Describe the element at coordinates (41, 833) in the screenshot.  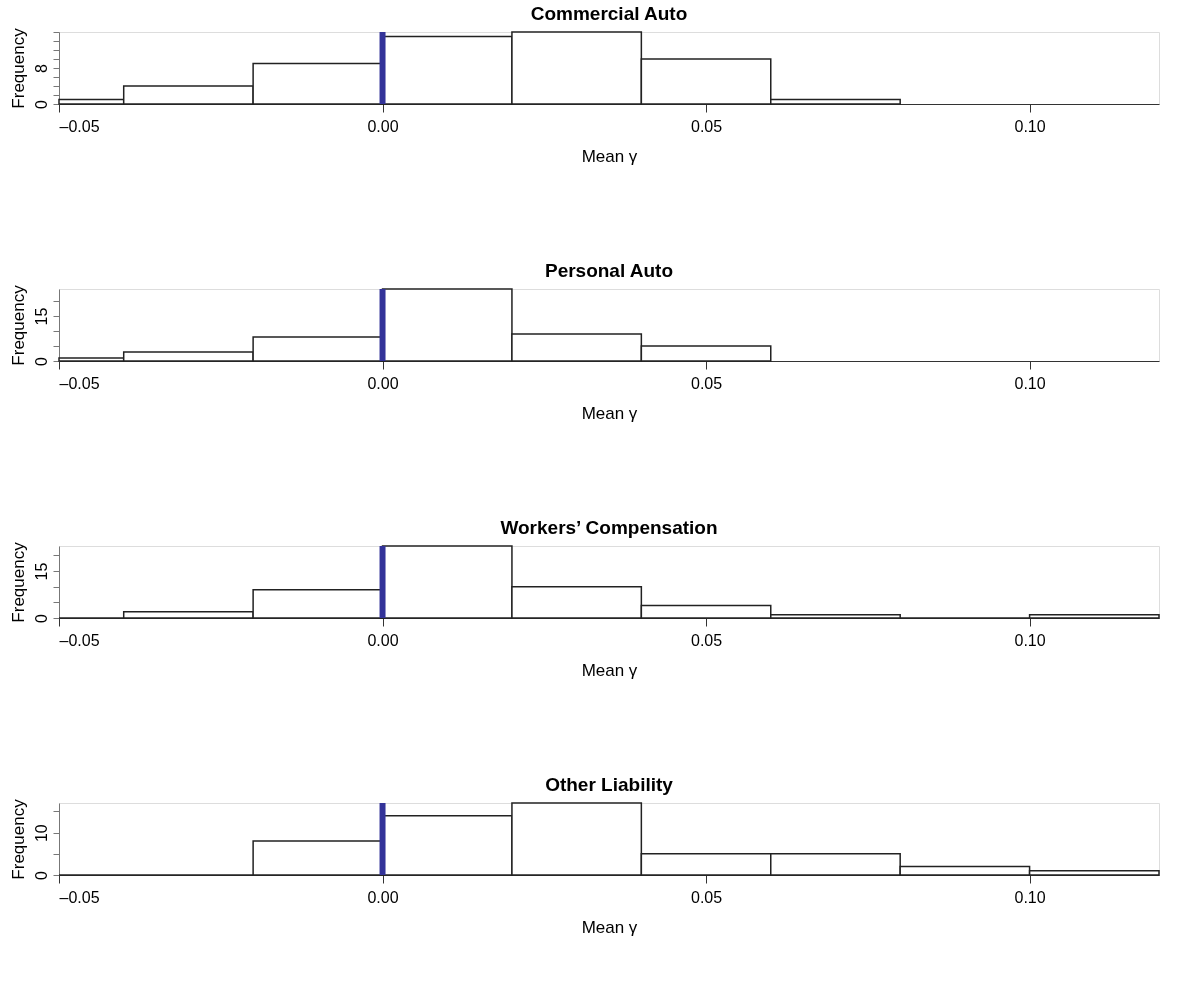
I see `y-tick-label: 10` at that location.